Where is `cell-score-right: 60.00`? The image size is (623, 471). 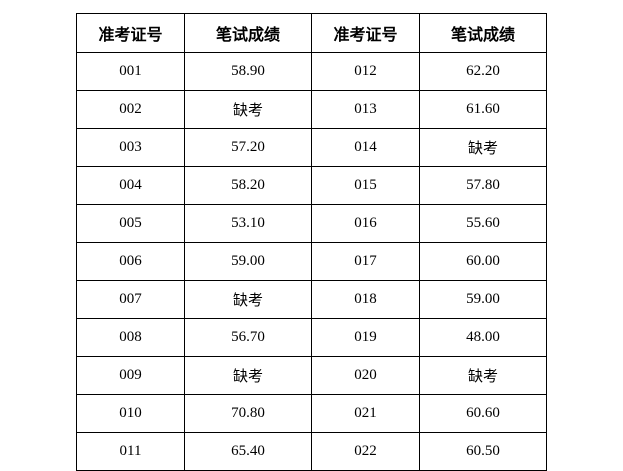 cell-score-right: 60.00 is located at coordinates (483, 261).